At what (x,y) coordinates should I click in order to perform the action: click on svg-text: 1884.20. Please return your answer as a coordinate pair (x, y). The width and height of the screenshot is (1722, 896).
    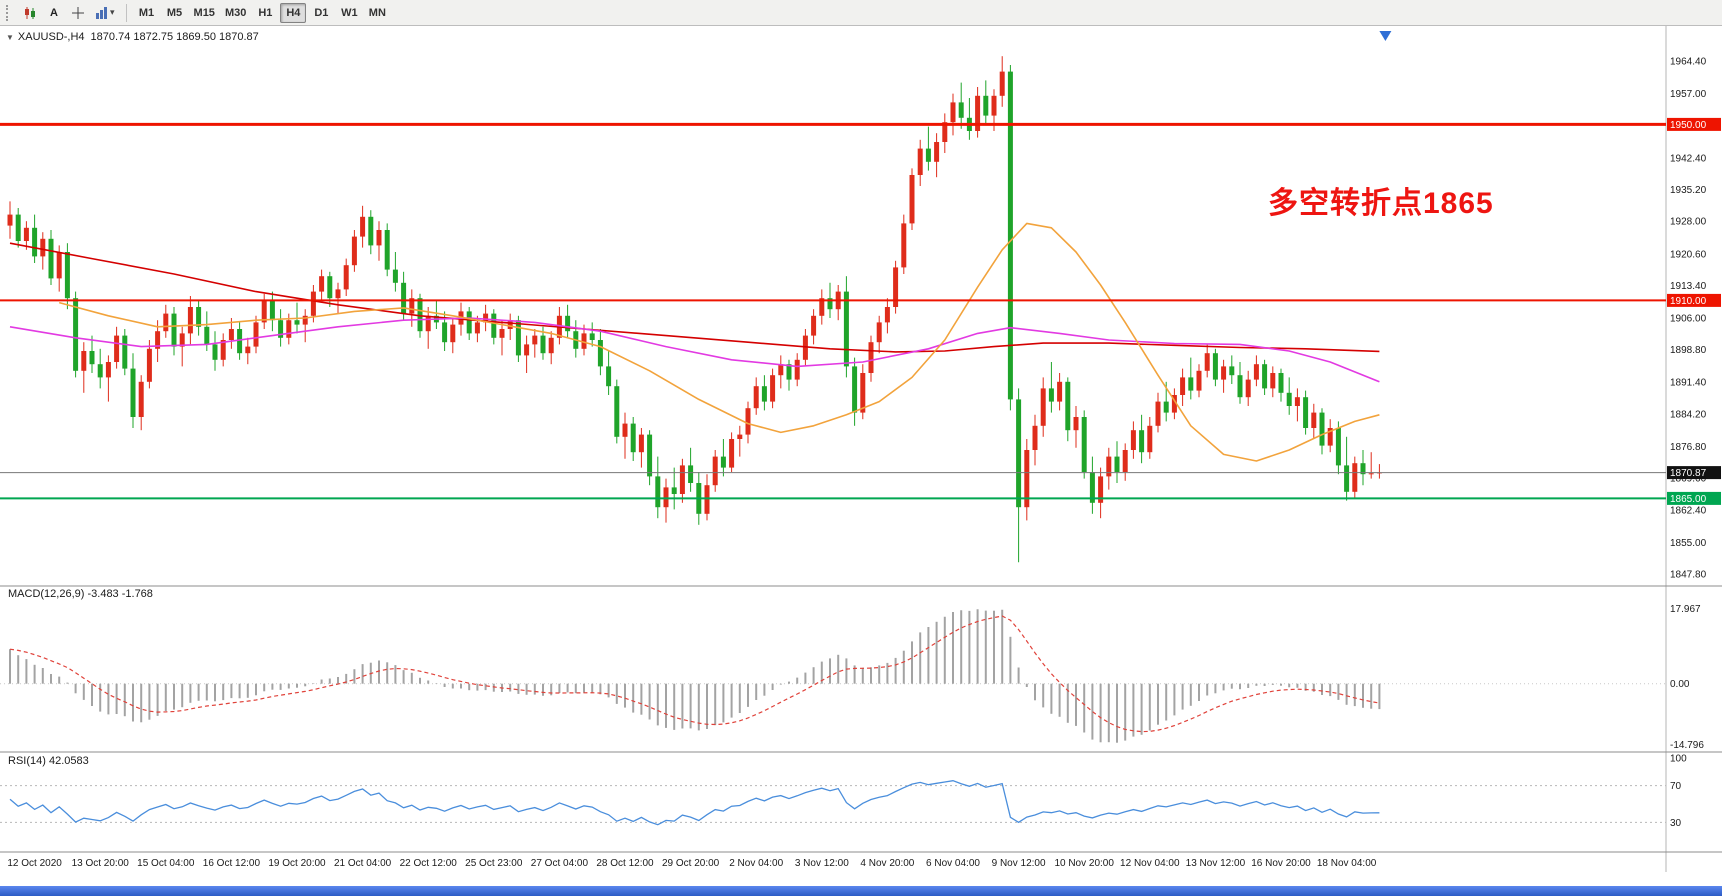
    Looking at the image, I should click on (1688, 414).